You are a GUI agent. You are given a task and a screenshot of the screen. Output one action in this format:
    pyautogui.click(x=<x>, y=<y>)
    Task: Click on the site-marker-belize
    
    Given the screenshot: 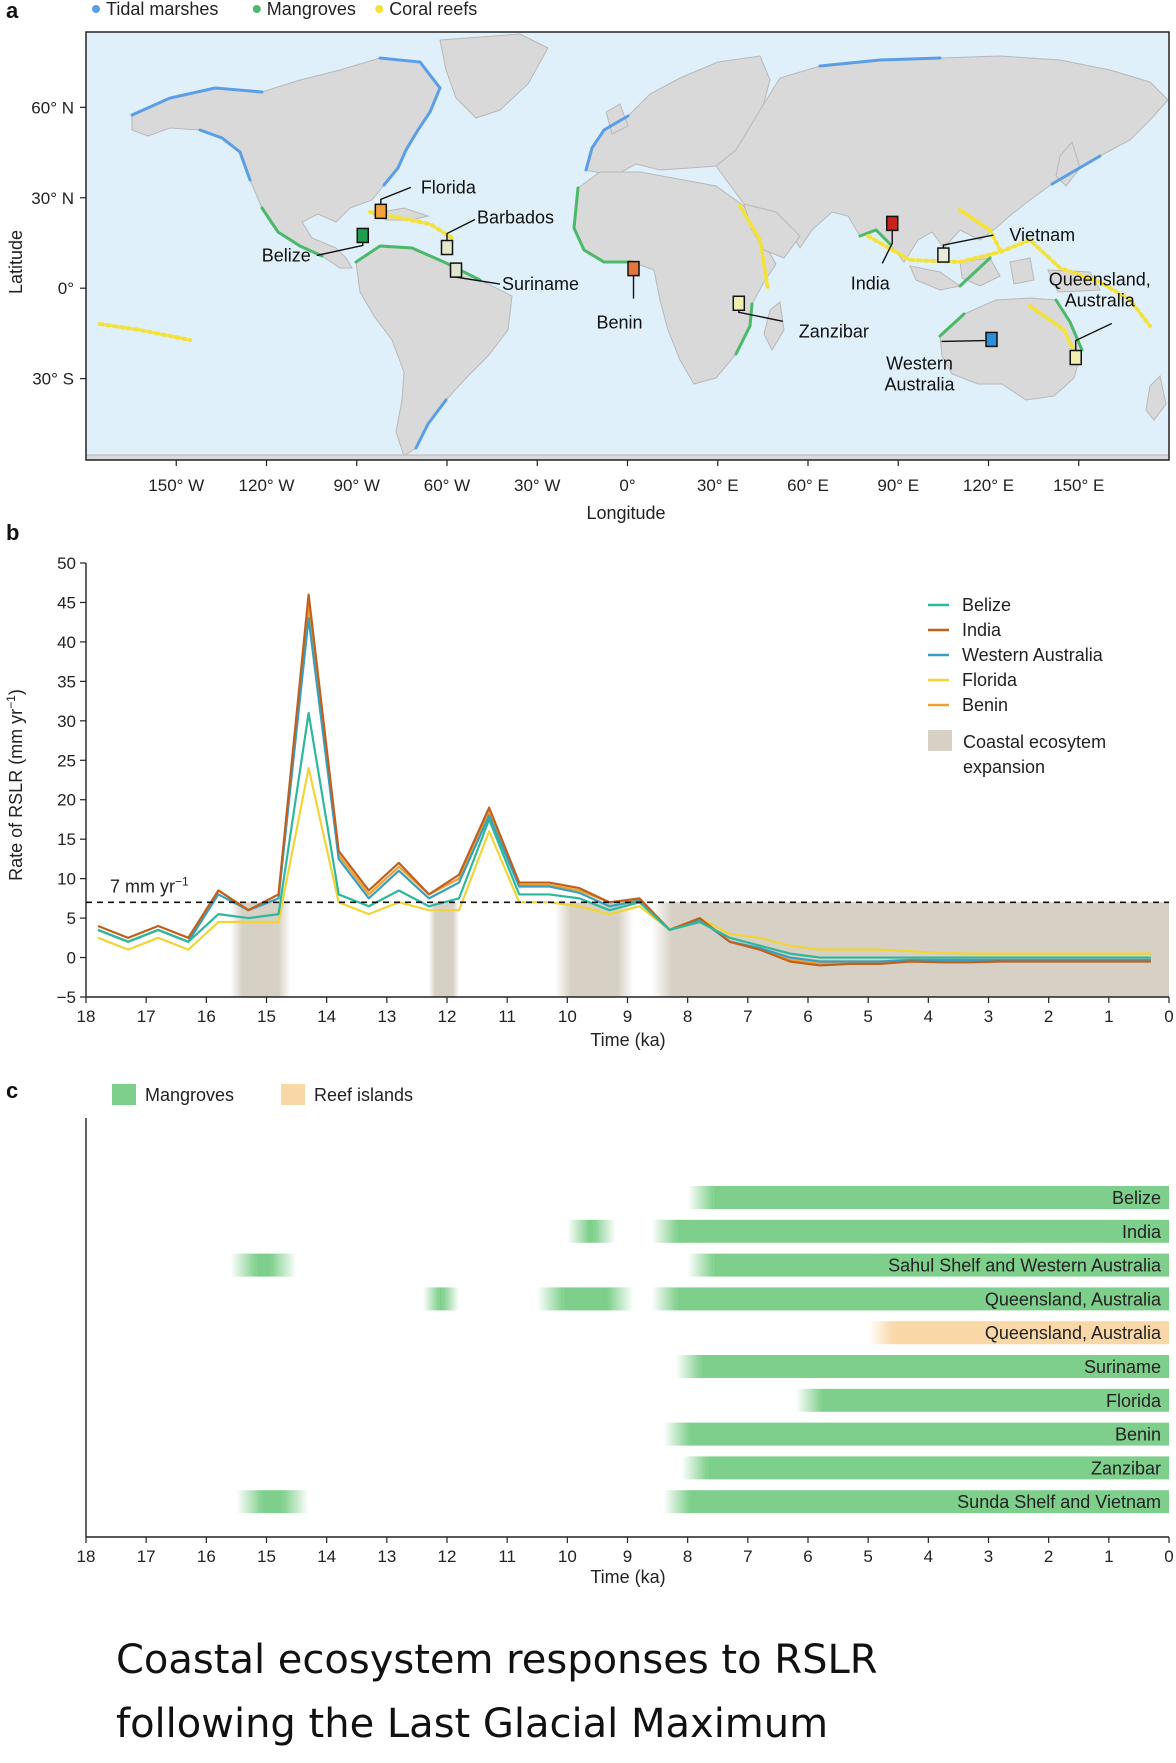 What is the action you would take?
    pyautogui.click(x=363, y=235)
    